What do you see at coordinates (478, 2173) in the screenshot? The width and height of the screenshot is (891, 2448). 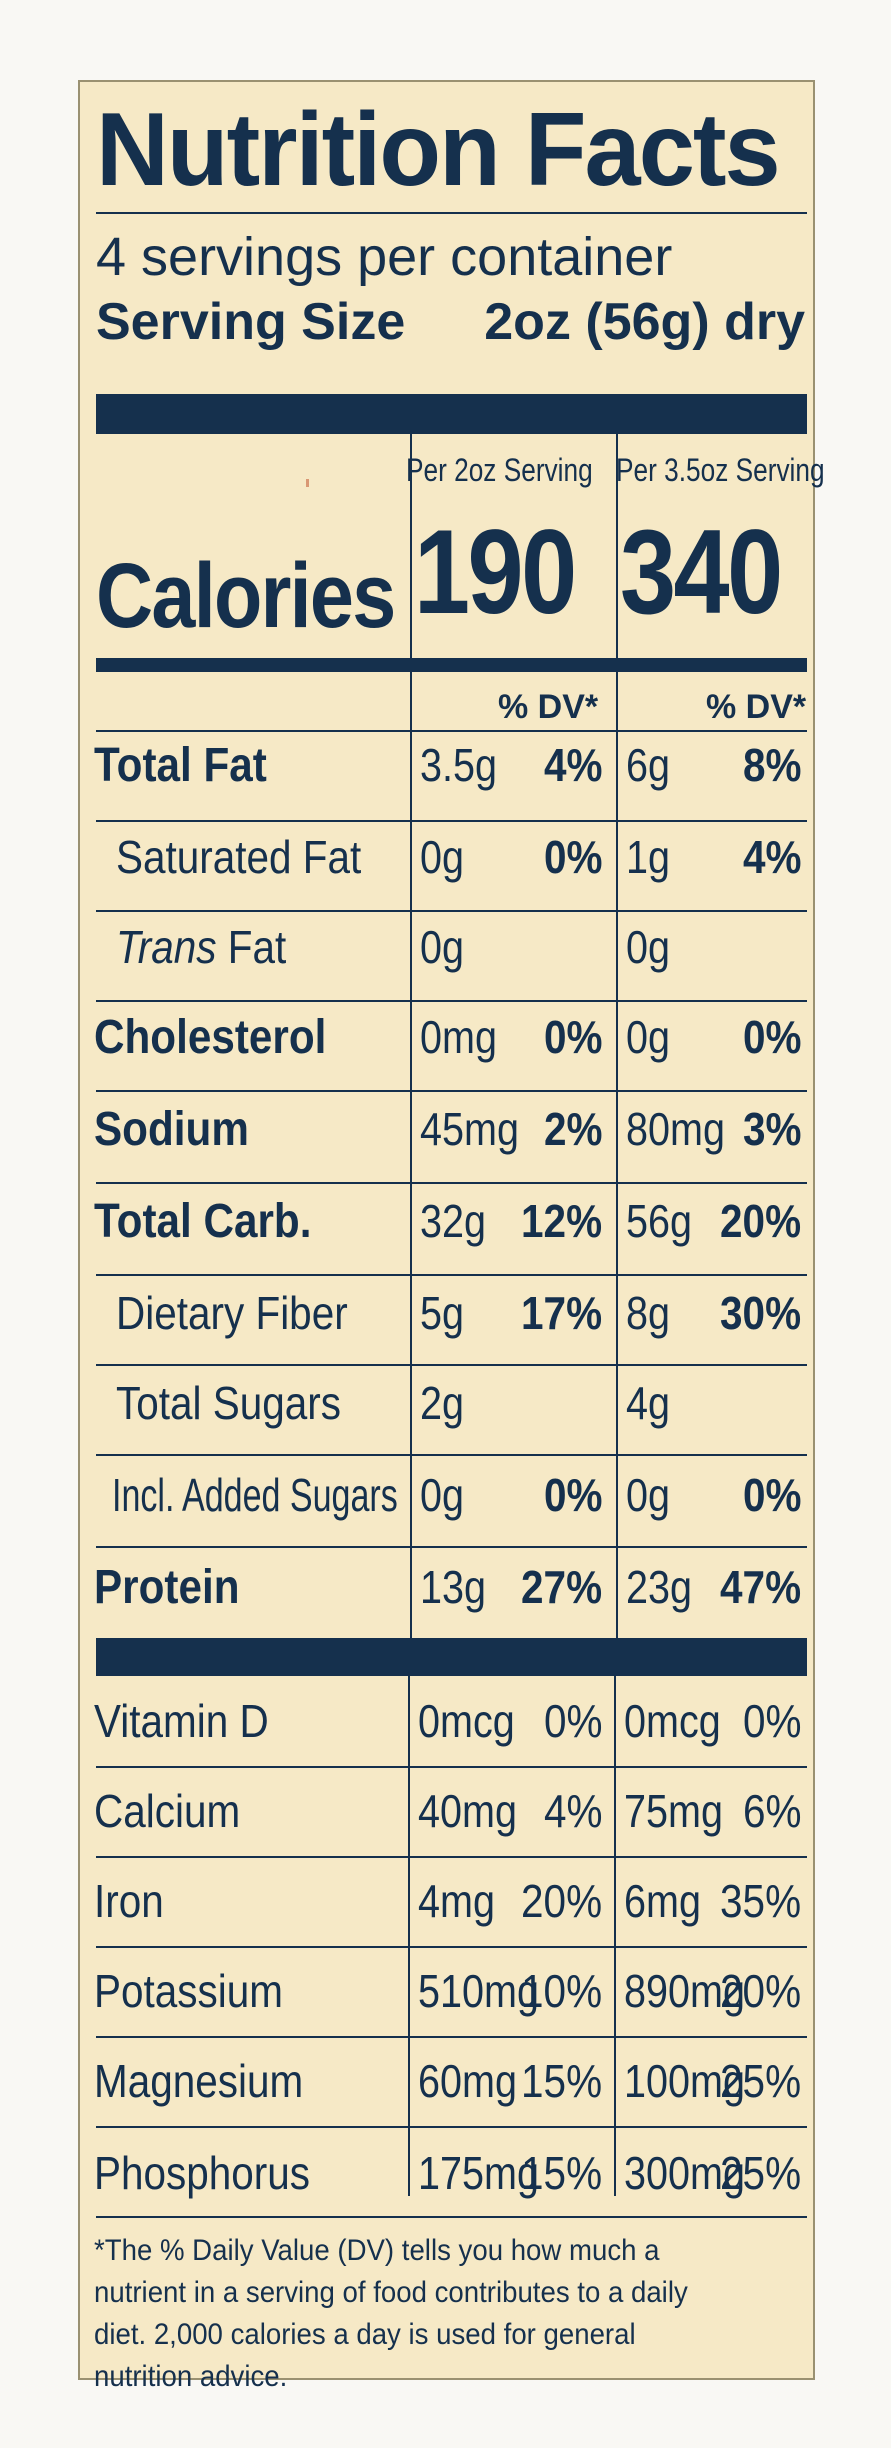 I see `vitamin-amount-1: 175mg` at bounding box center [478, 2173].